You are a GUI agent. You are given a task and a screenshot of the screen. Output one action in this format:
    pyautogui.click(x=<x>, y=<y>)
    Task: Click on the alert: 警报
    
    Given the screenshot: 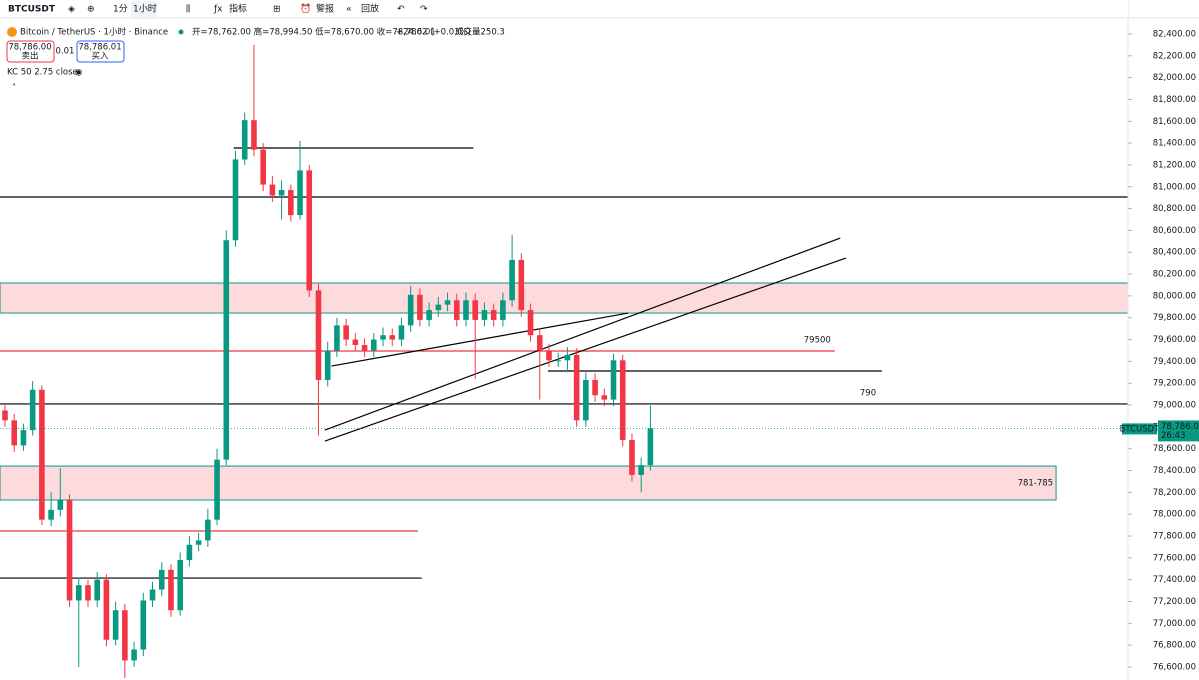 What is the action you would take?
    pyautogui.click(x=325, y=9)
    